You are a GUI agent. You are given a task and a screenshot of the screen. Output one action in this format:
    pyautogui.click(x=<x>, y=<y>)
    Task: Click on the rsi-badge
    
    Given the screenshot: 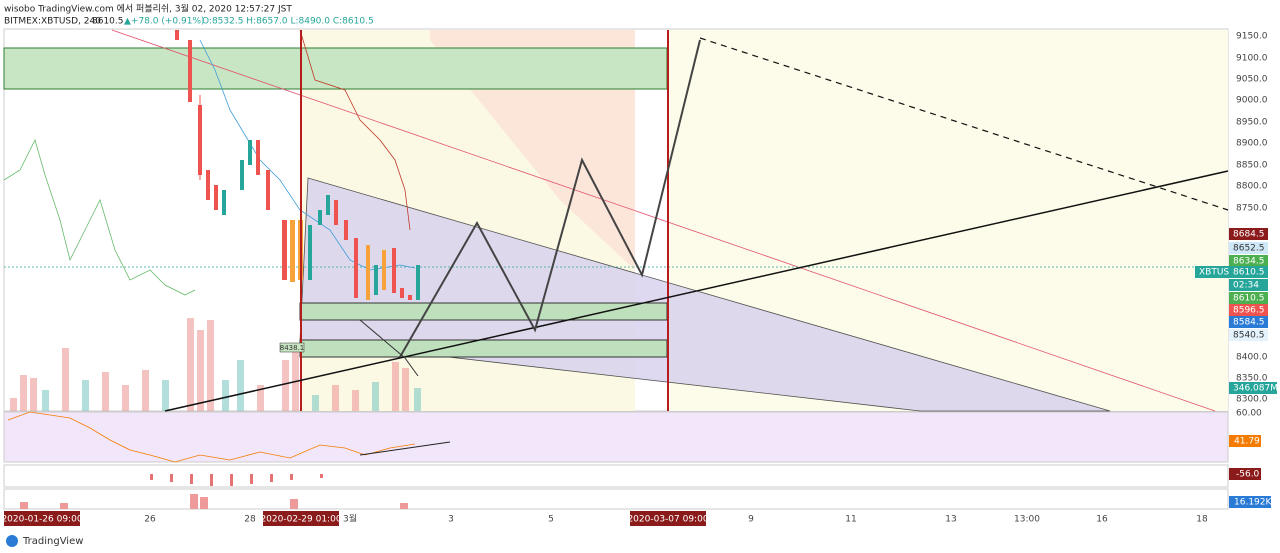 What is the action you would take?
    pyautogui.click(x=1245, y=441)
    